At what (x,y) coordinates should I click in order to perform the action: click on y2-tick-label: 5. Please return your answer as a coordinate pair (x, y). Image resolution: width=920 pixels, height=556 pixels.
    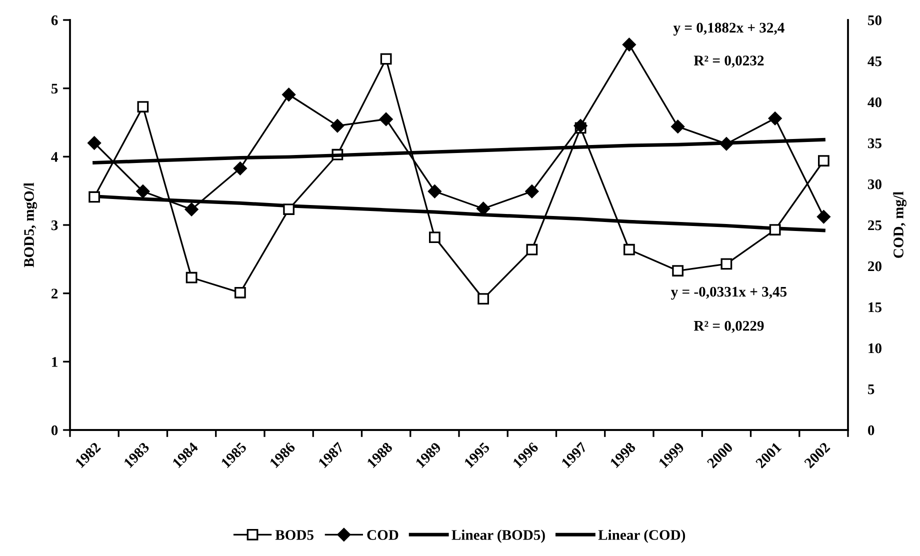
    Looking at the image, I should click on (871, 389).